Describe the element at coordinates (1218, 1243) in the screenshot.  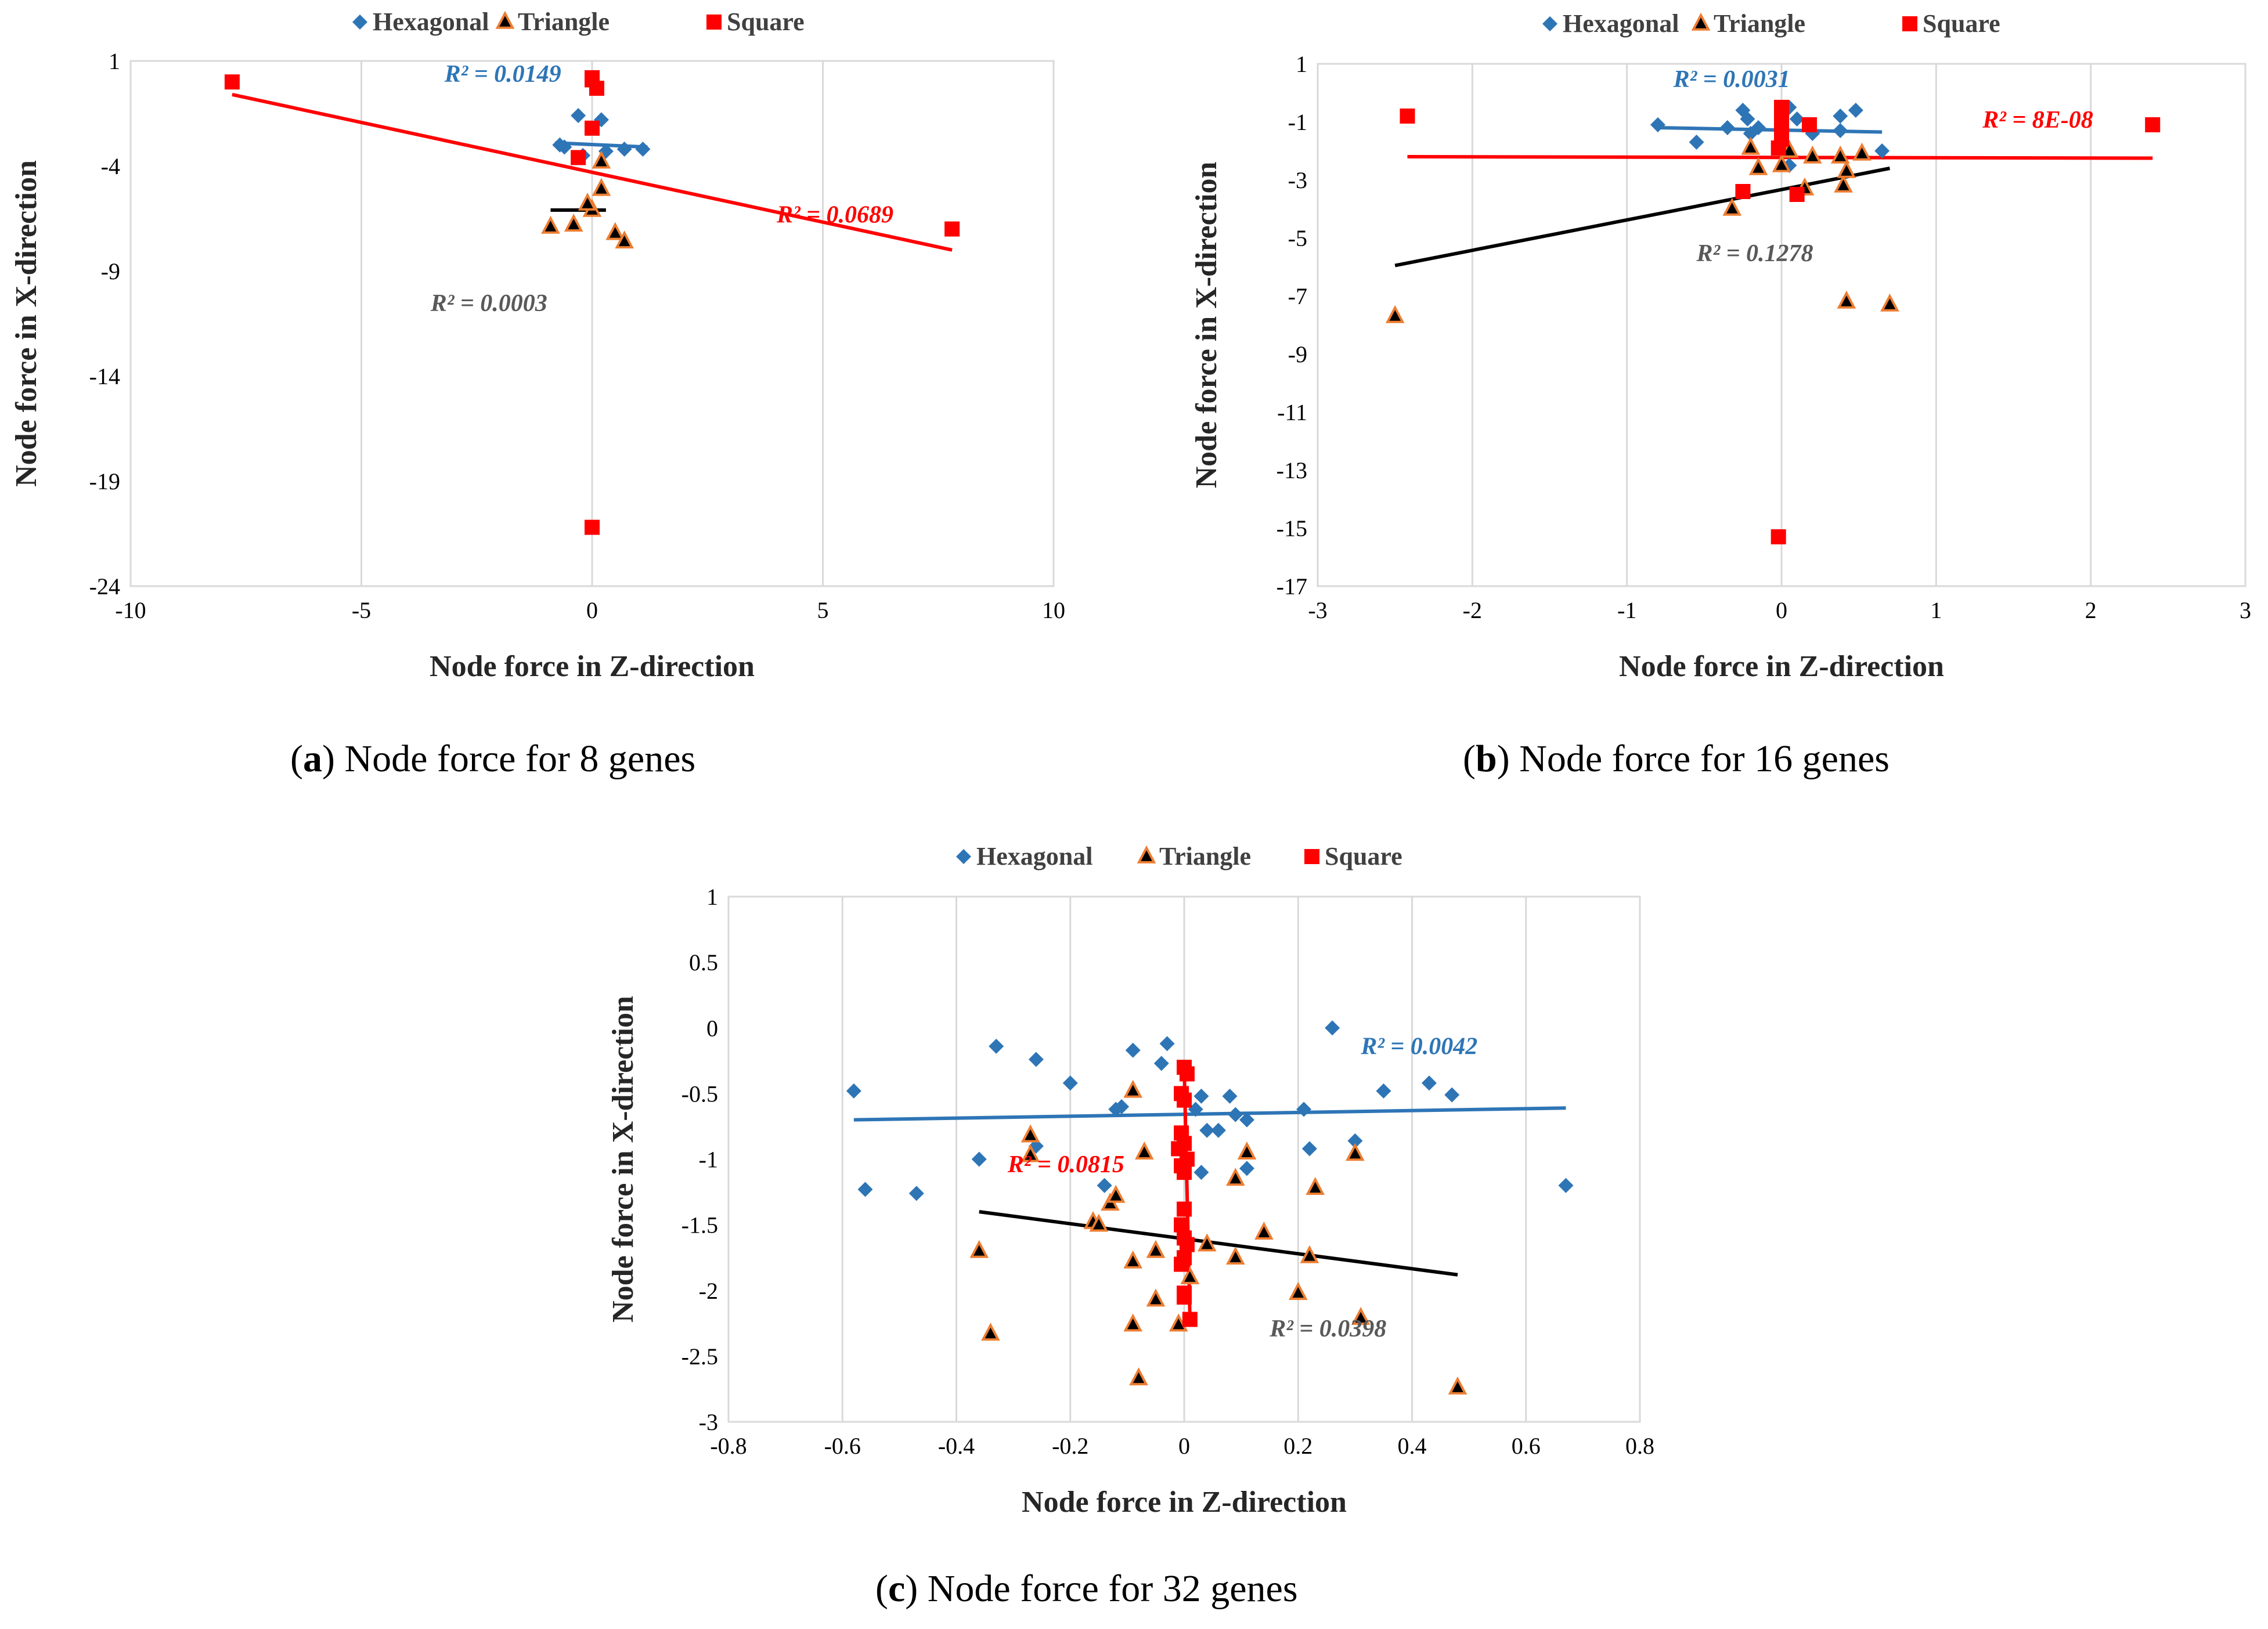
I see `trendline-triangle` at that location.